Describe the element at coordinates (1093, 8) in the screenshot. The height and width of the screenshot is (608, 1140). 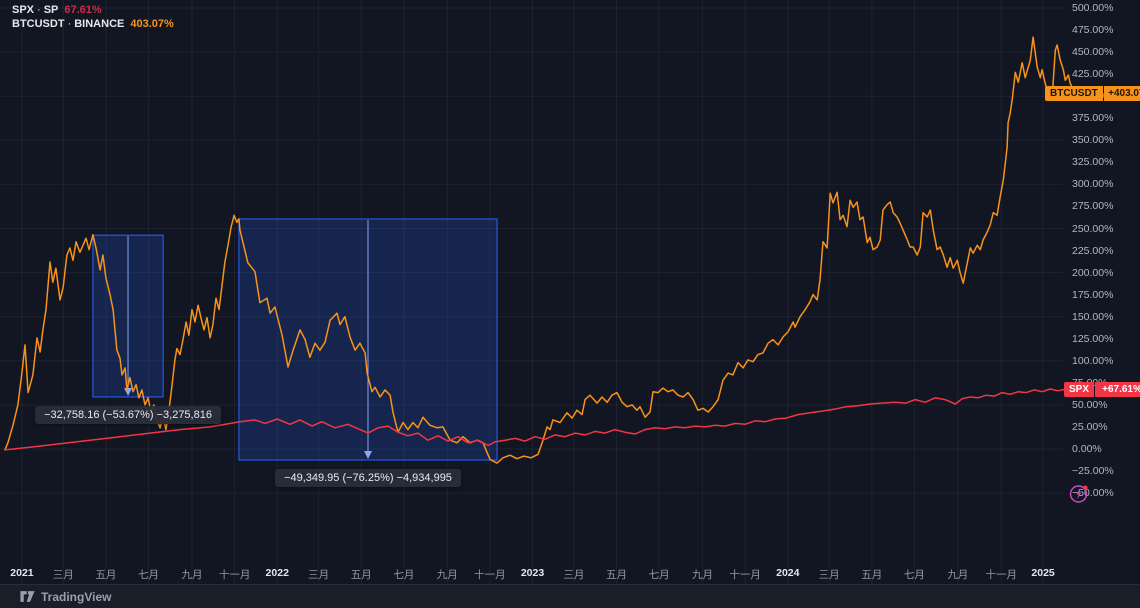
I see `price-axis-label: 500.00%` at that location.